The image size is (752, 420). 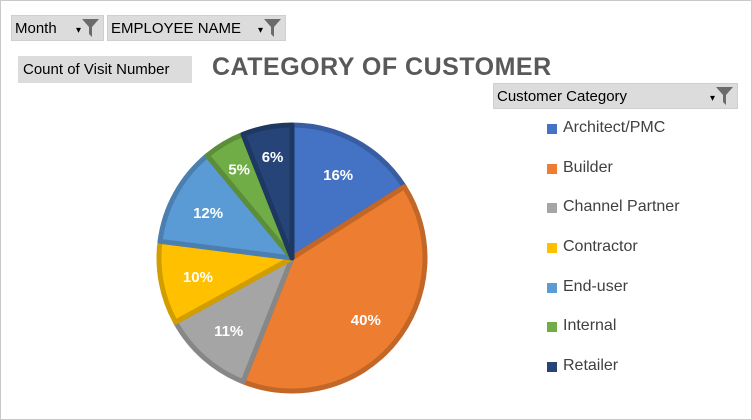 What do you see at coordinates (273, 157) in the screenshot?
I see `data-label-retailer: 6%` at bounding box center [273, 157].